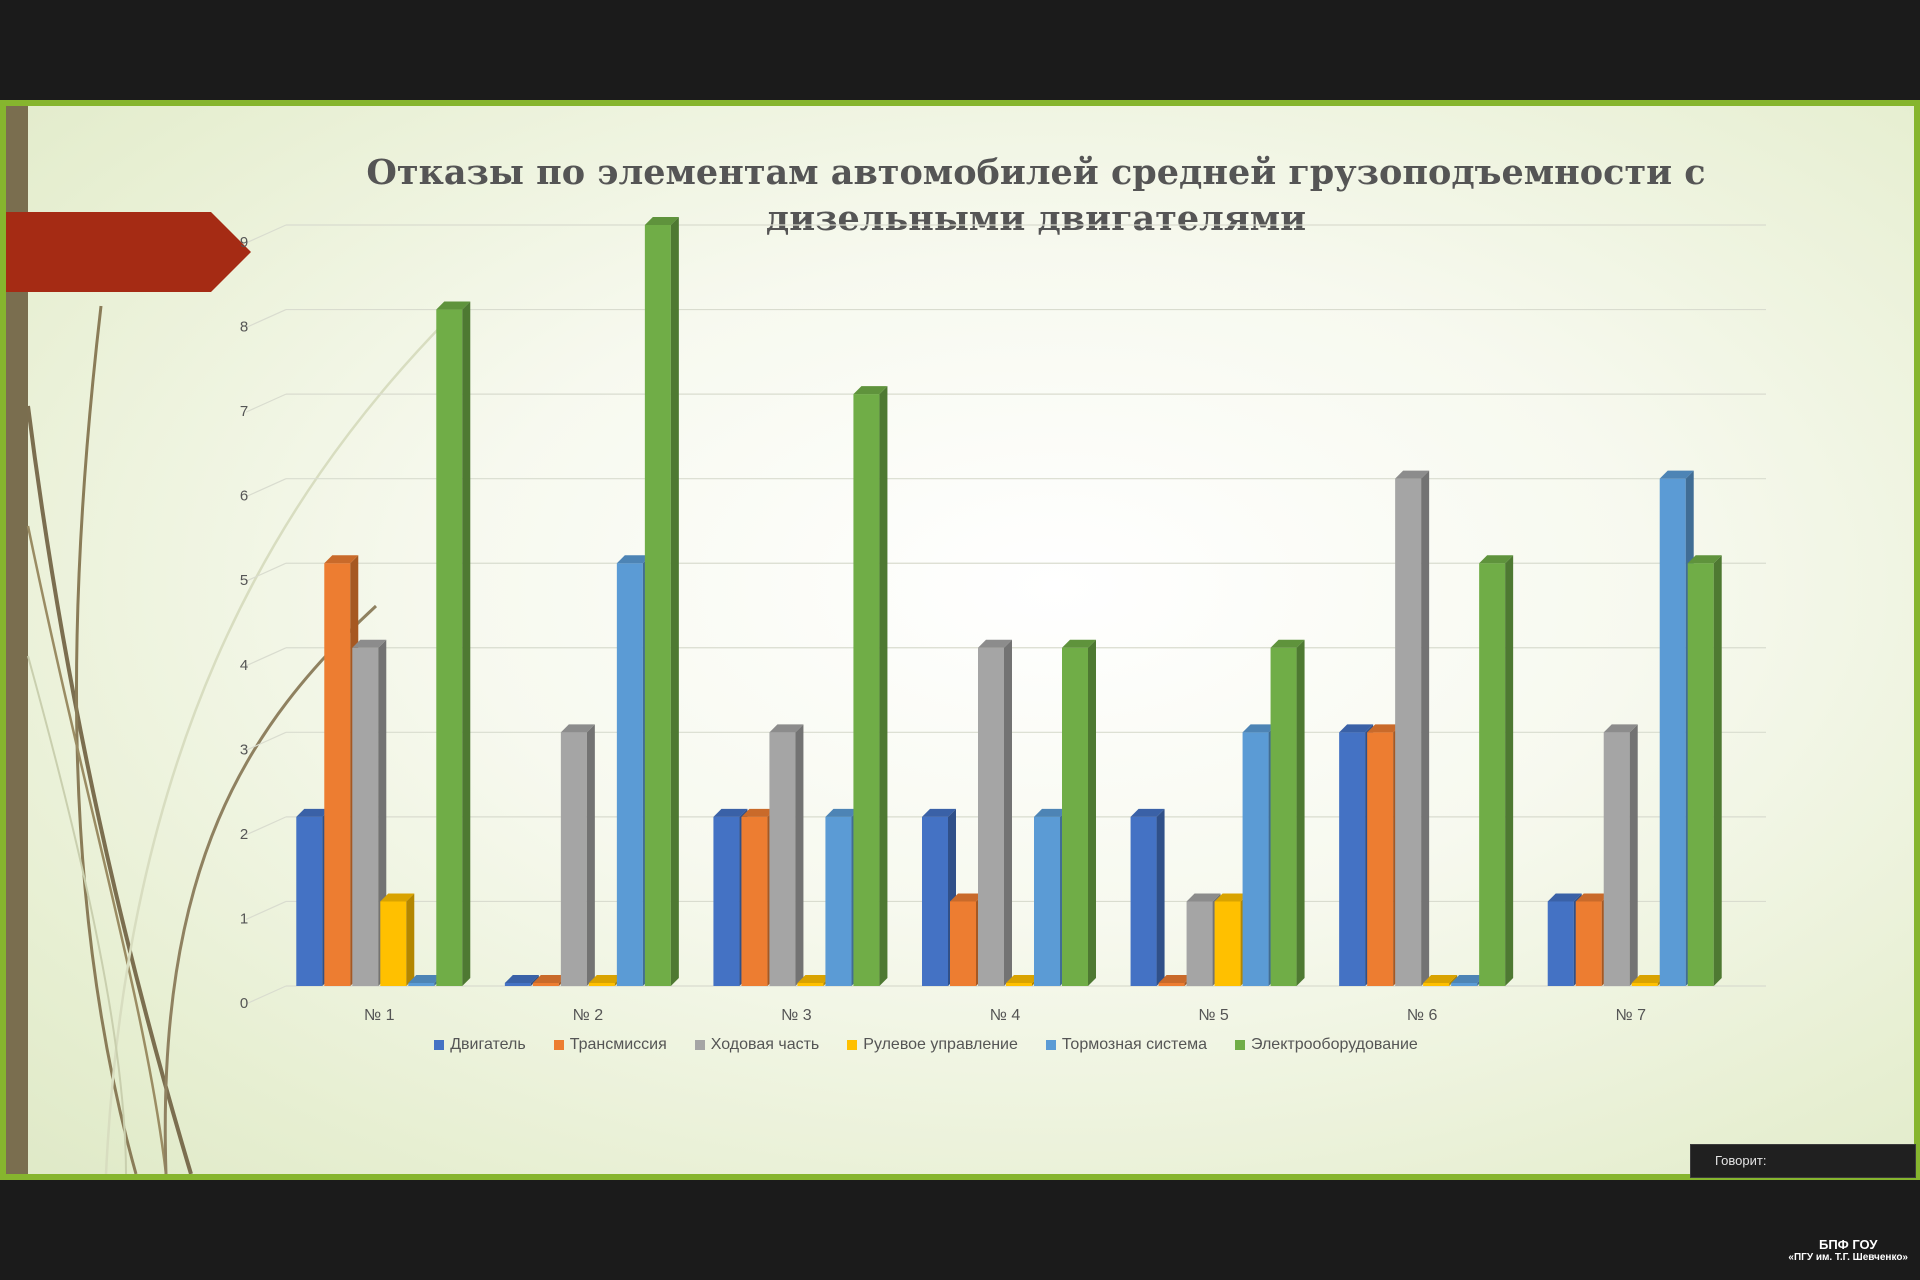 Image resolution: width=1920 pixels, height=1280 pixels. I want to click on slide-left-bar, so click(17, 640).